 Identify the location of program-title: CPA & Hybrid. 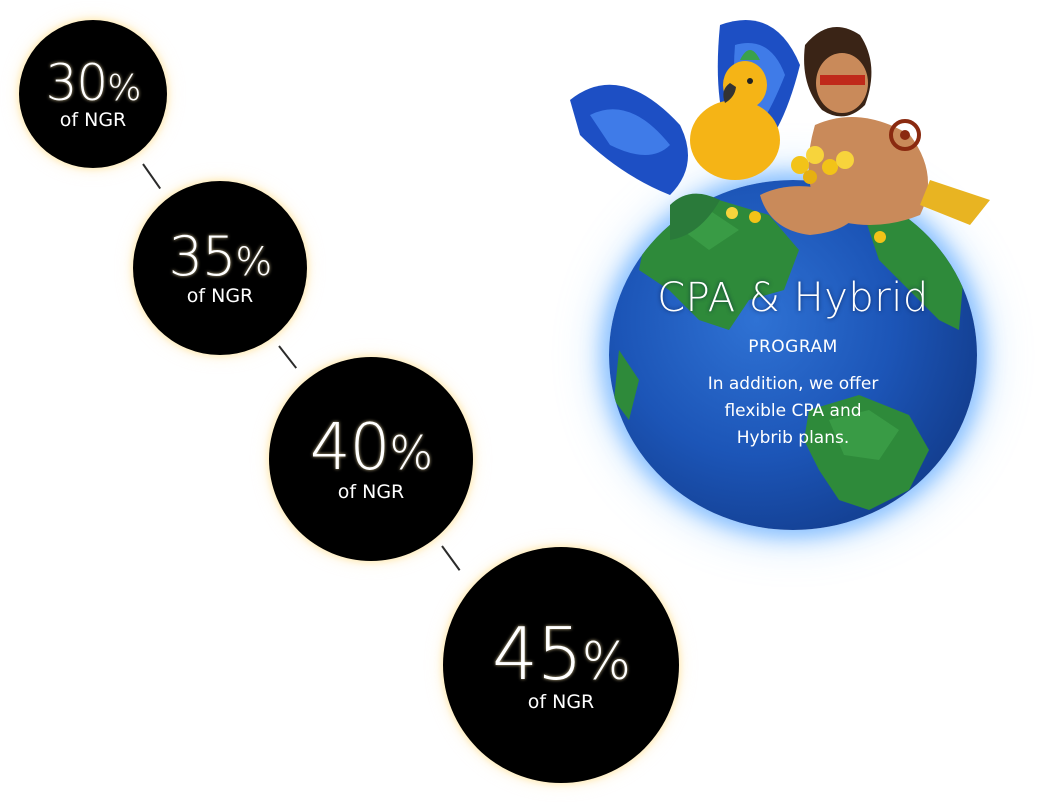
(793, 298).